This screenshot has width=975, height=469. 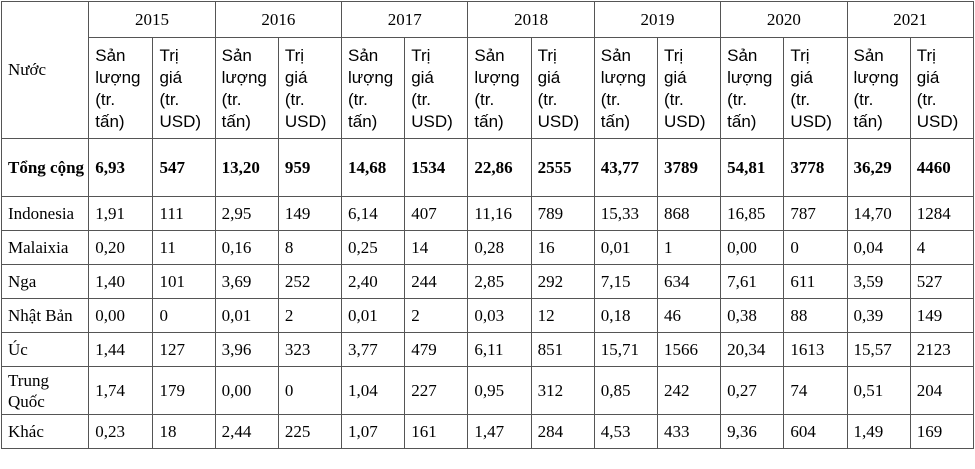 What do you see at coordinates (184, 281) in the screenshot?
I see `value-cell: 101` at bounding box center [184, 281].